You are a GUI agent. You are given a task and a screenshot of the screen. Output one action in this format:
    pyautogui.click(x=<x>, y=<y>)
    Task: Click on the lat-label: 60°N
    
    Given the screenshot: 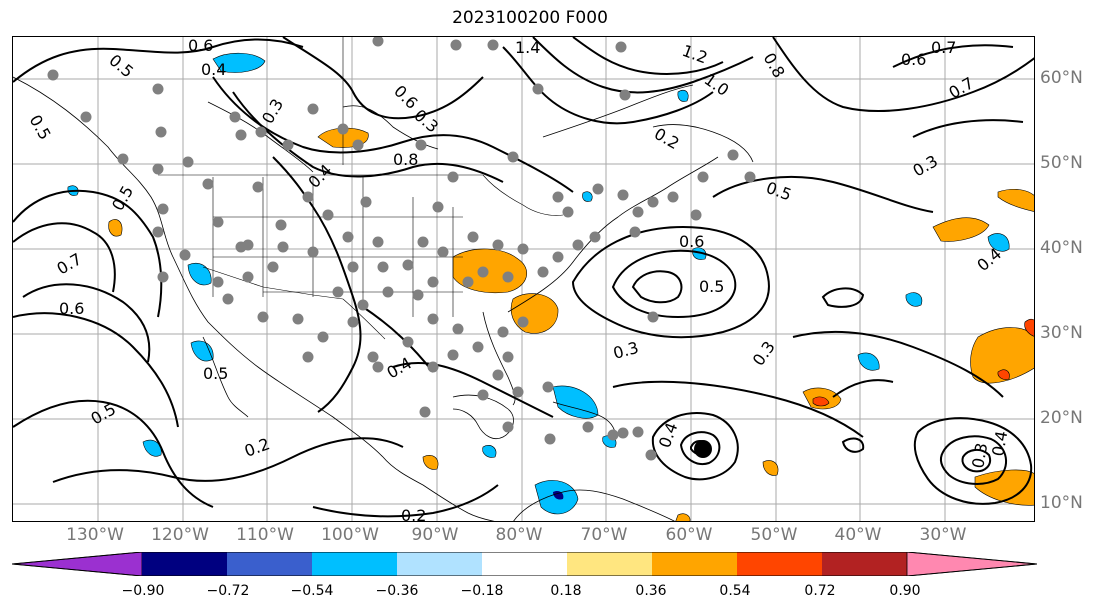 What is the action you would take?
    pyautogui.click(x=1061, y=78)
    